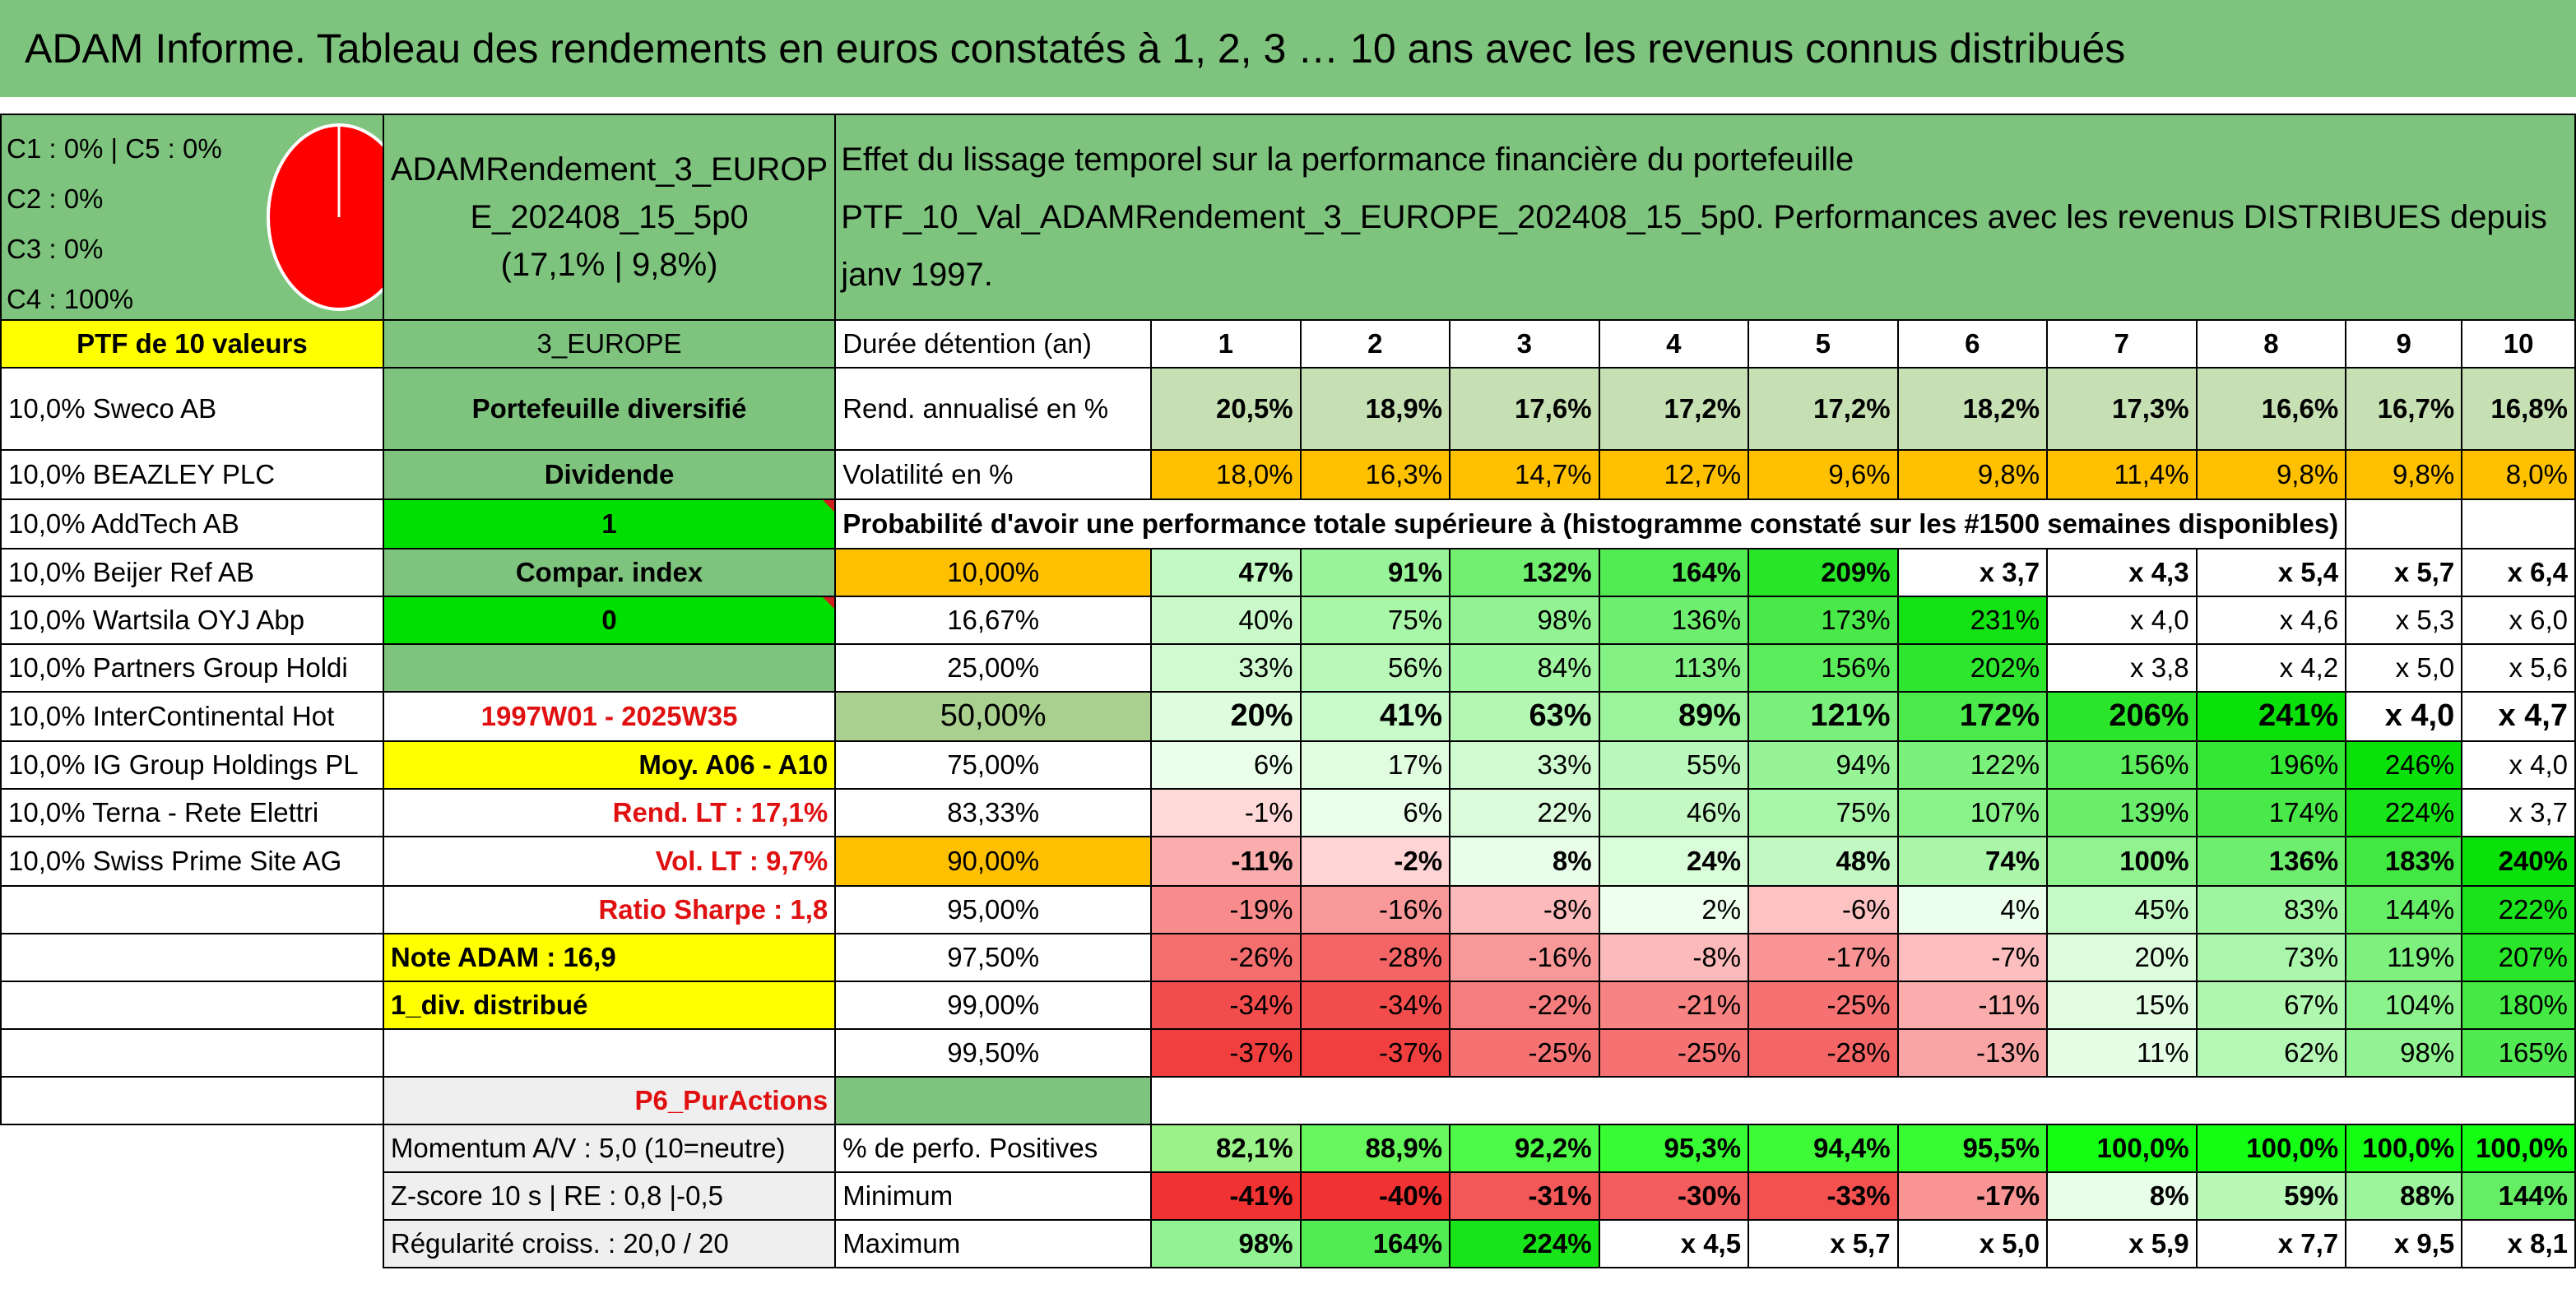  I want to click on rend-value: 17,6%, so click(1524, 409).